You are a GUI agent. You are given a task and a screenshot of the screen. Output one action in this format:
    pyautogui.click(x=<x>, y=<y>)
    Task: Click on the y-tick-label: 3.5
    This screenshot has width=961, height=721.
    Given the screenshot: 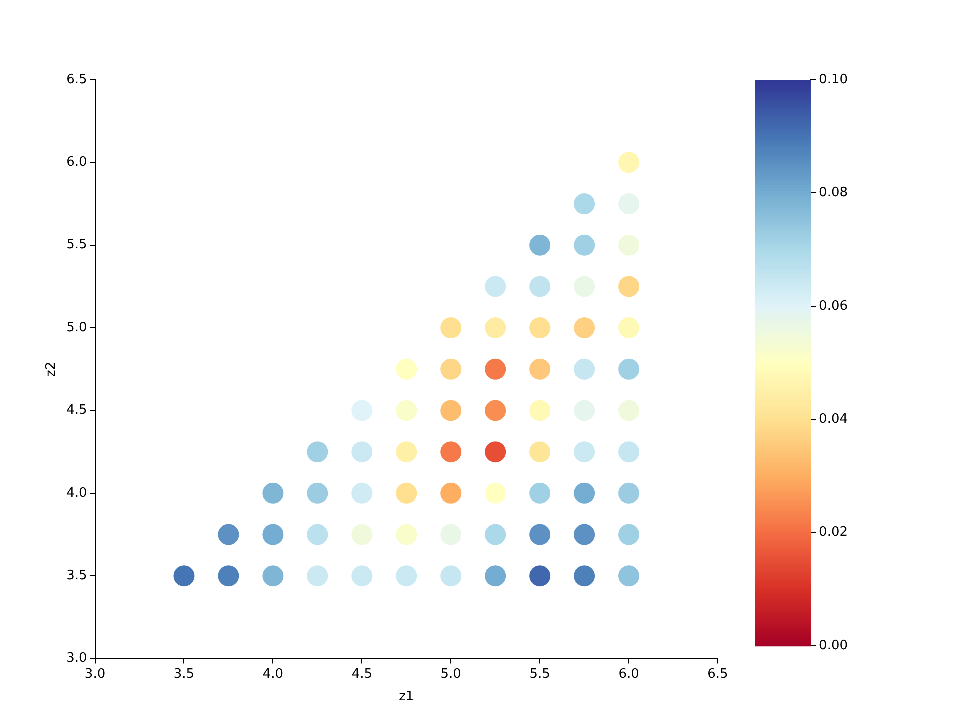 What is the action you would take?
    pyautogui.click(x=77, y=576)
    